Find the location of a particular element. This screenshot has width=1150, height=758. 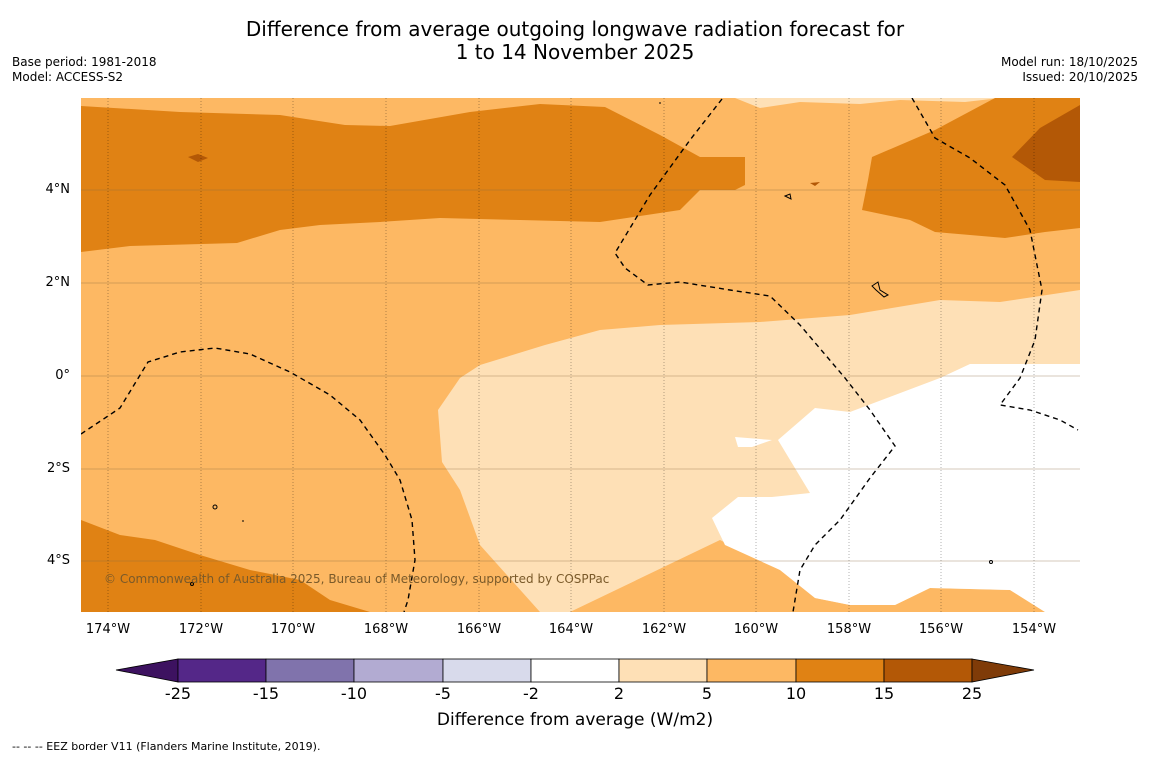

colorbar-tick: -25 is located at coordinates (178, 693).